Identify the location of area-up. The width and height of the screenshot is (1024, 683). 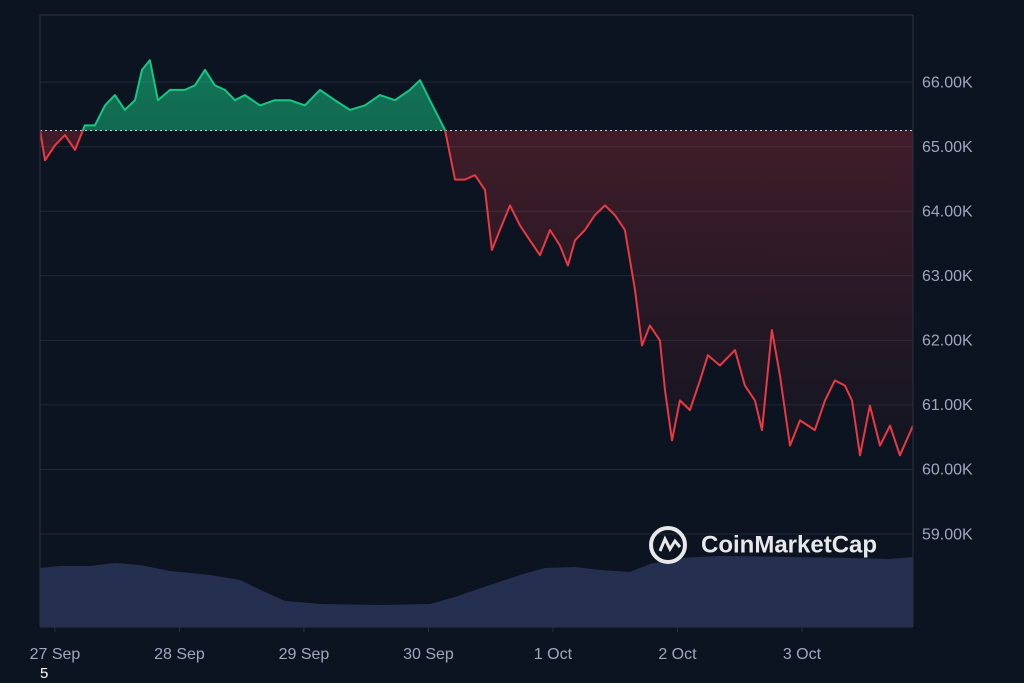
(243, 95).